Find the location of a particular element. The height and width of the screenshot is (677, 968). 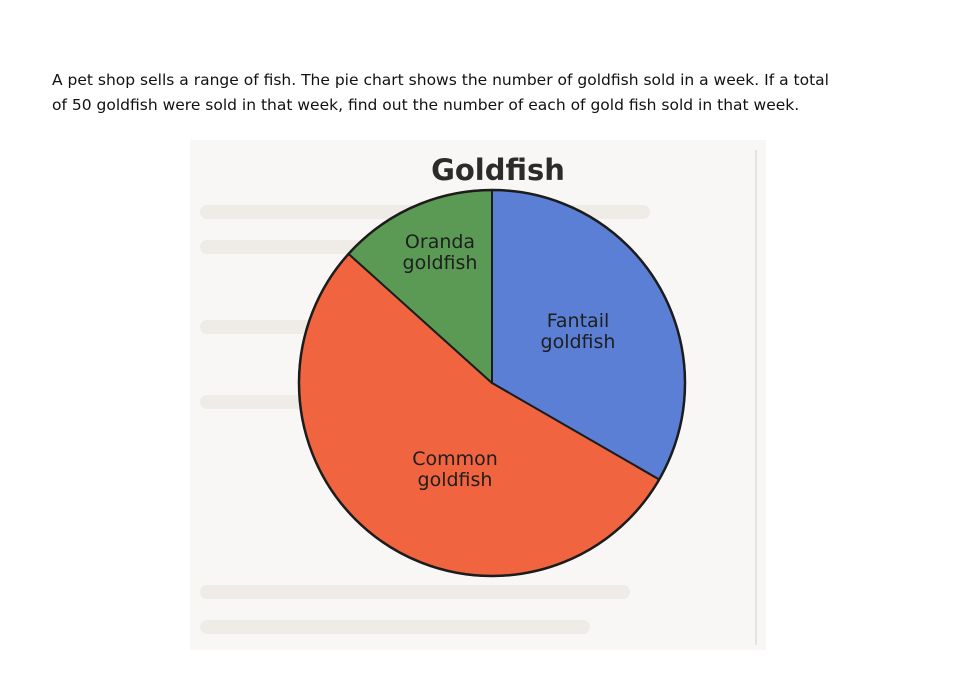

slice-label-fantail: Fantail goldfish is located at coordinates (578, 331).